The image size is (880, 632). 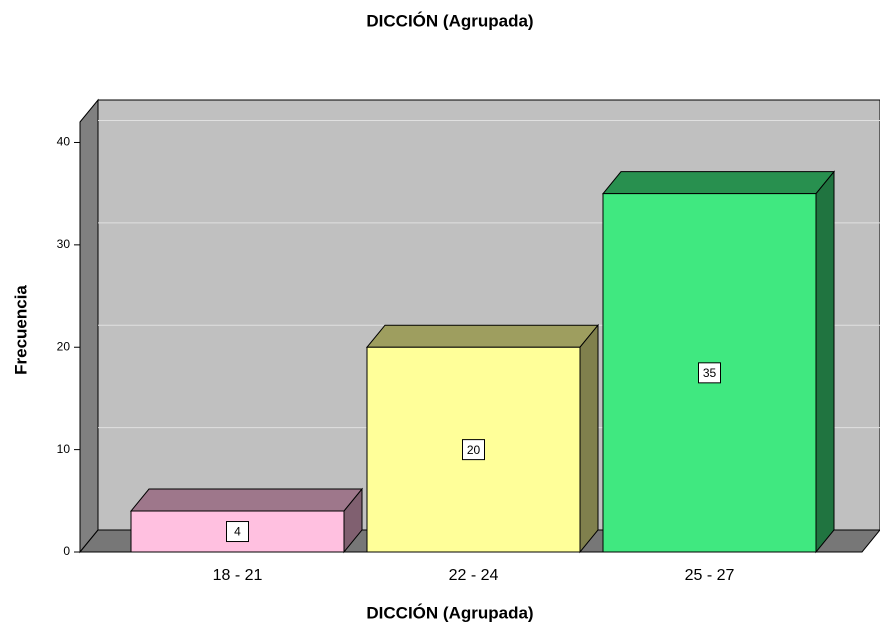 What do you see at coordinates (449, 20) in the screenshot?
I see `chart-title: DICCIÓN (Agrupada)` at bounding box center [449, 20].